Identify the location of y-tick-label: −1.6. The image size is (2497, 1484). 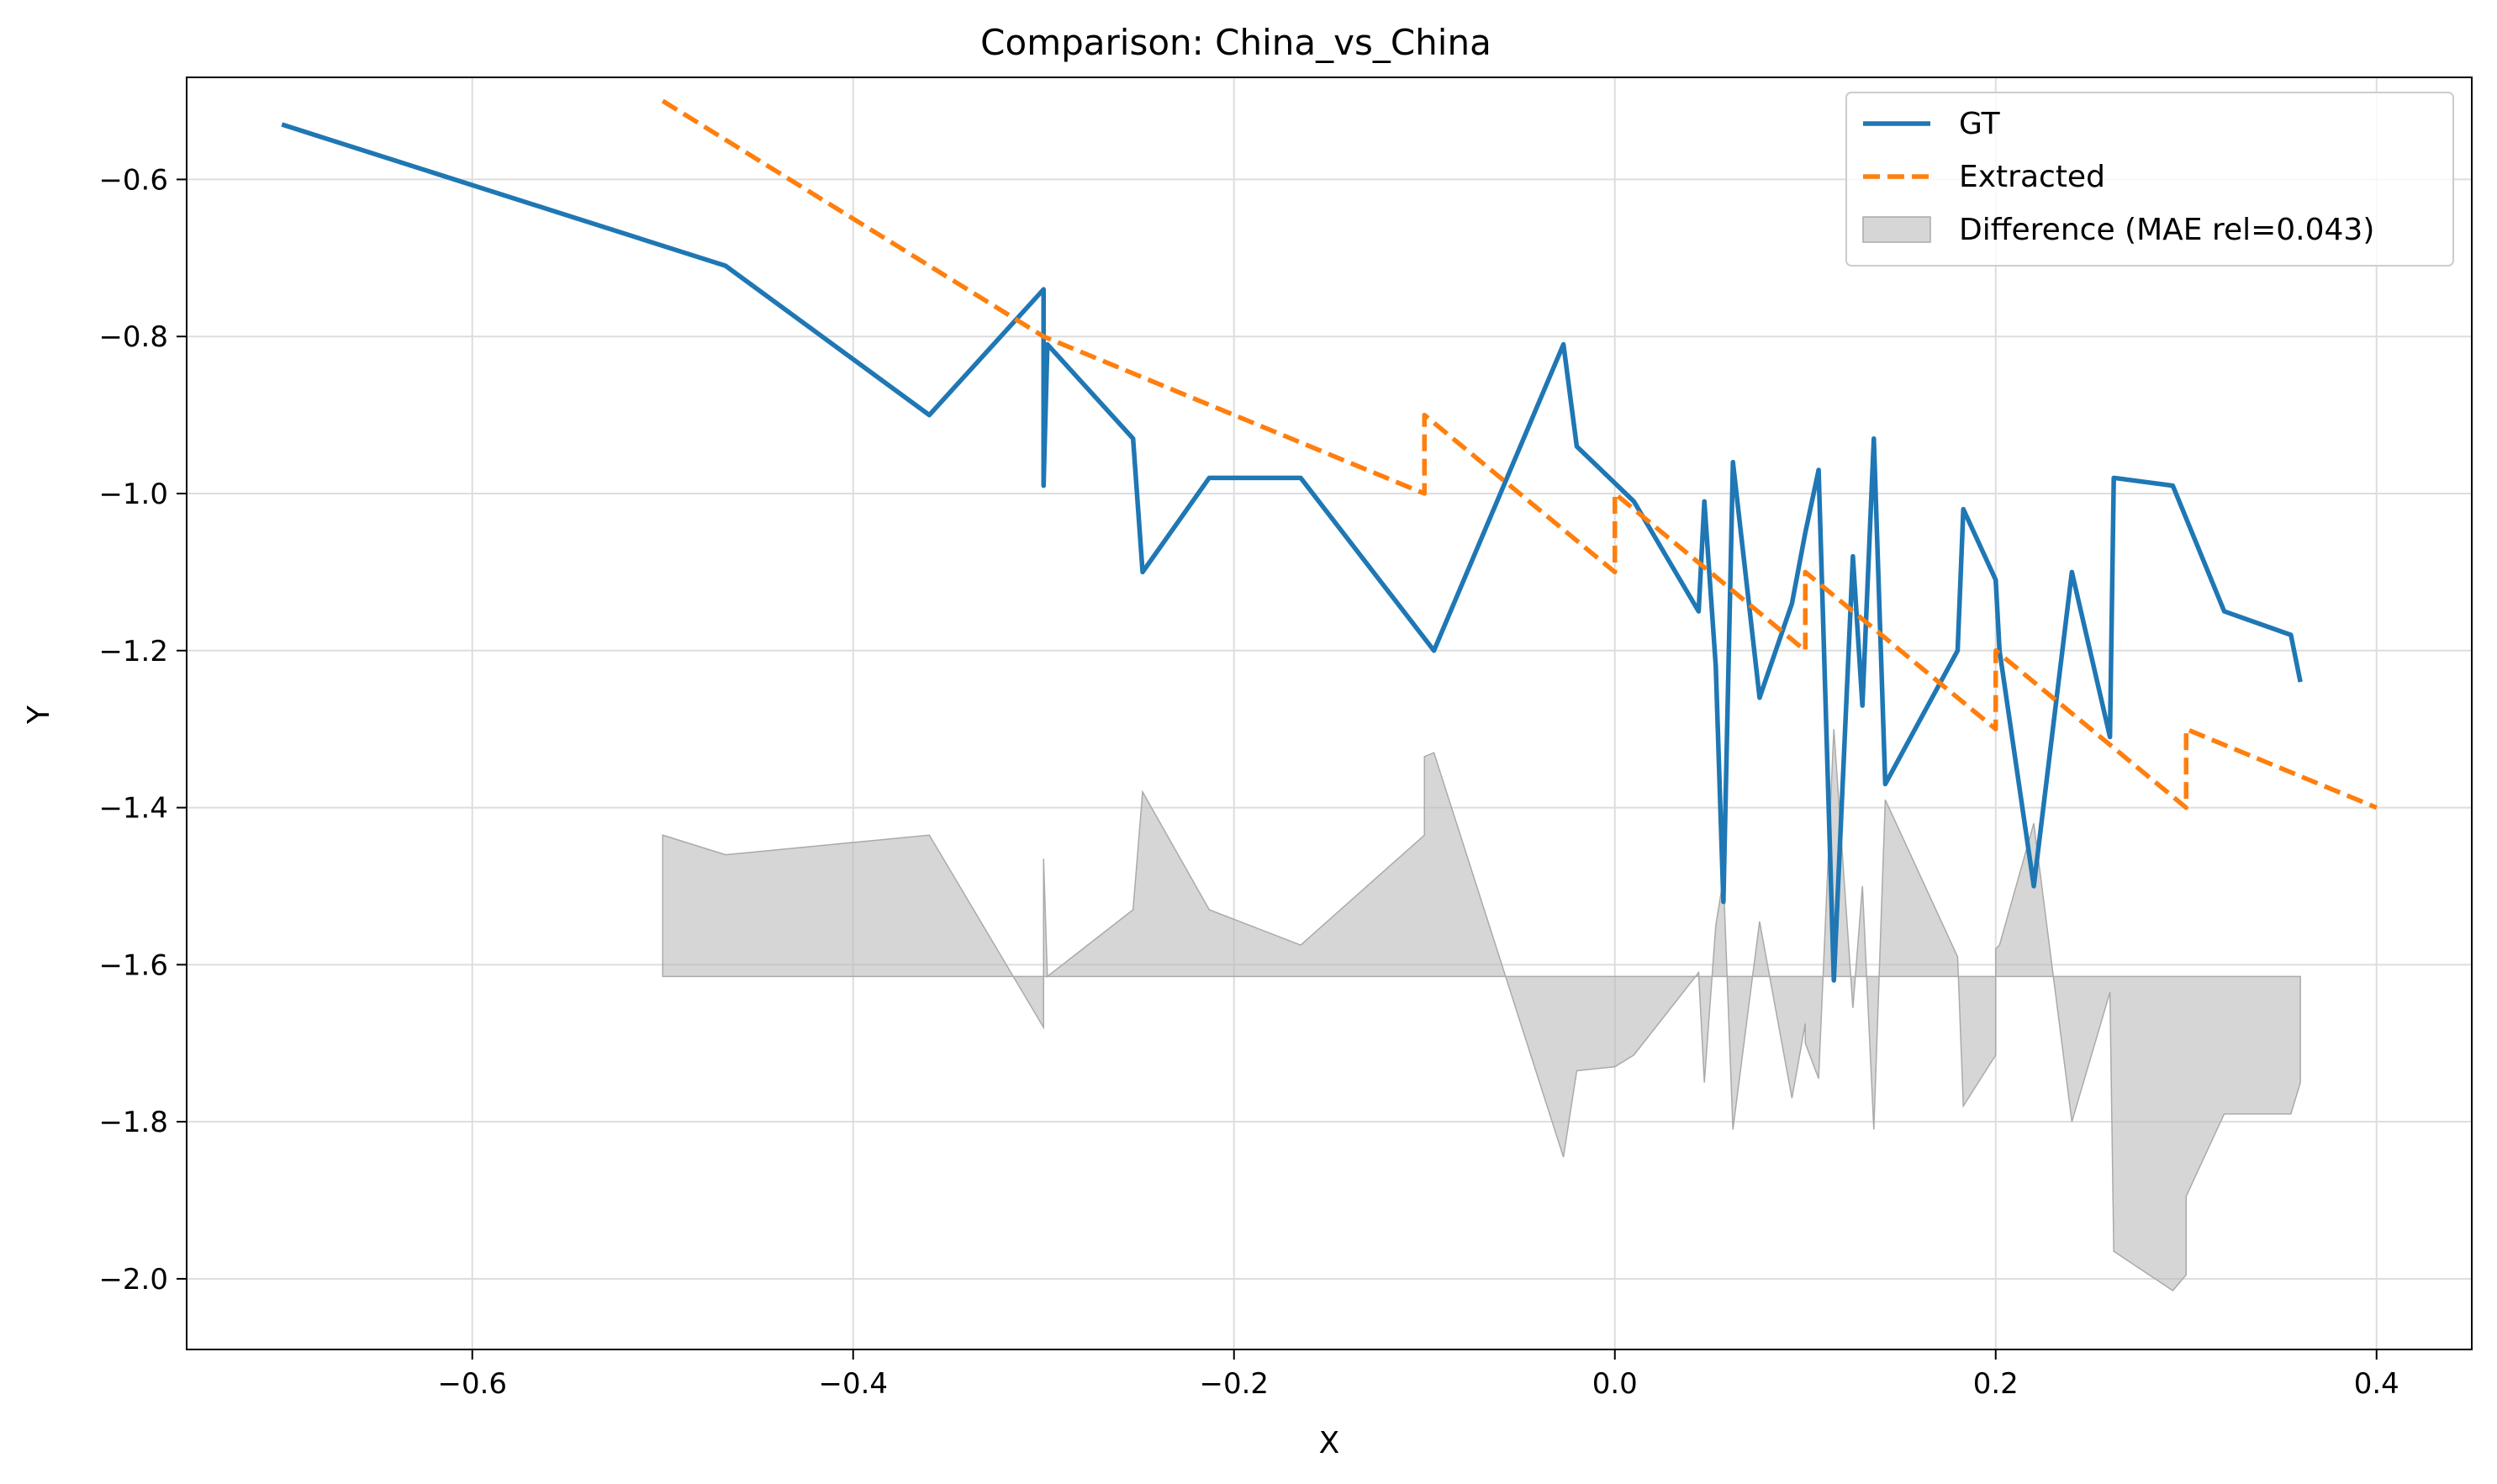
(133, 965).